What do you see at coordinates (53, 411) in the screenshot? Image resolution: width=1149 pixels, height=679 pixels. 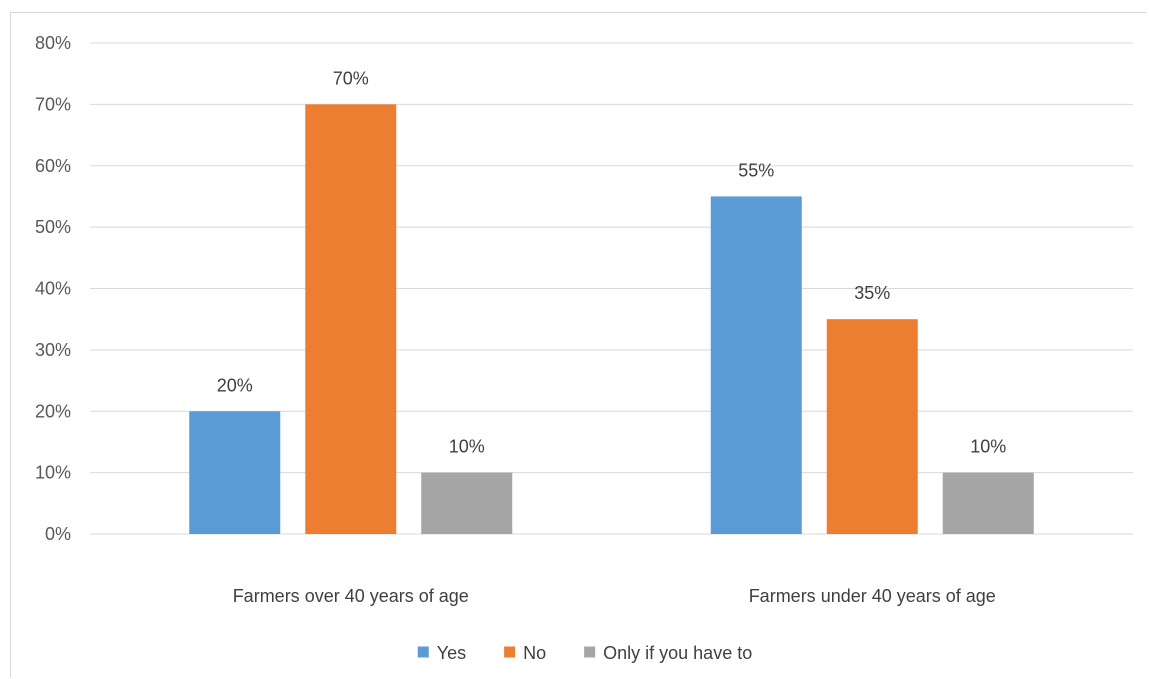 I see `y-tick-label: 20%` at bounding box center [53, 411].